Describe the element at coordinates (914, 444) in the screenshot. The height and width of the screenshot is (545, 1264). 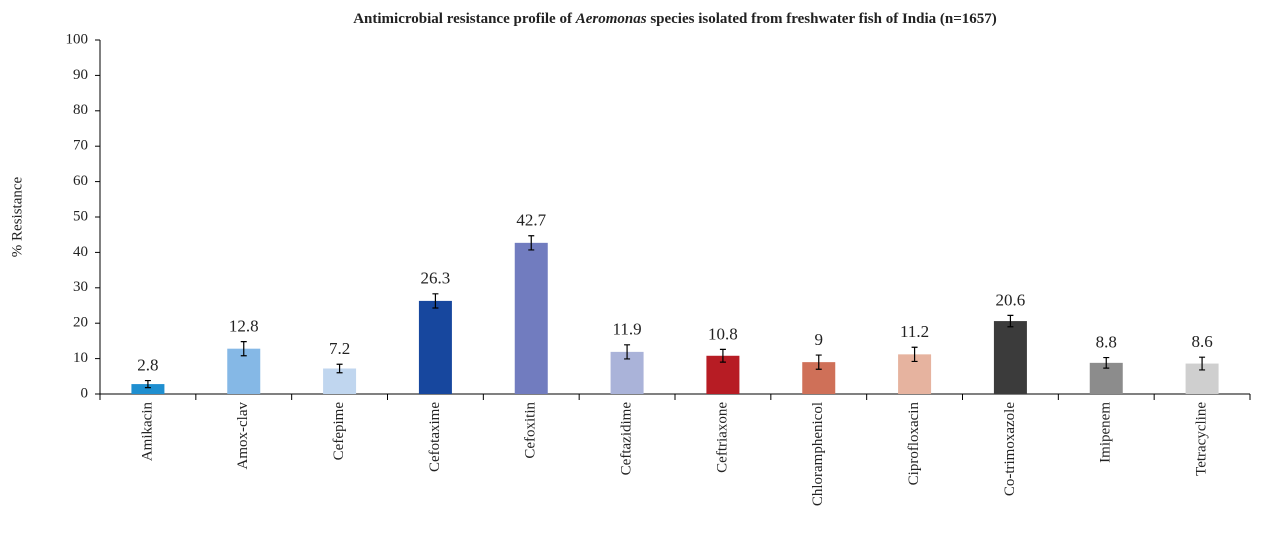
I see `x-tick-label: Ciprofloxacin` at that location.